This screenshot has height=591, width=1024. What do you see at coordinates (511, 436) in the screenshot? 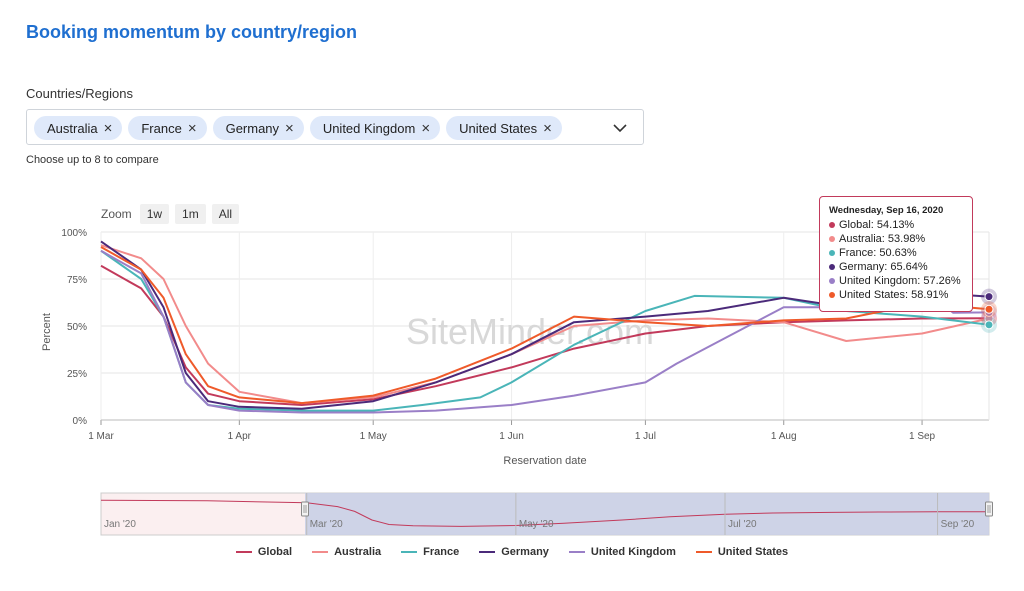
I see `x-tick-label: 1 Jun` at bounding box center [511, 436].